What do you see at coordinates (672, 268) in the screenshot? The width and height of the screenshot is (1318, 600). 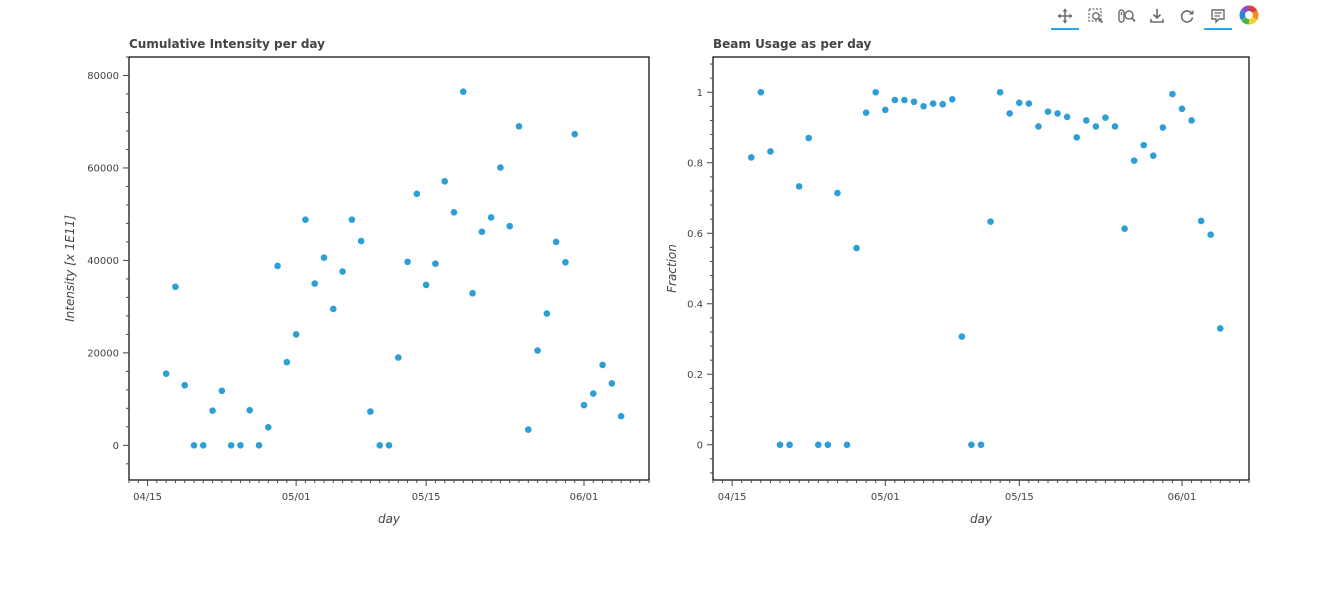 I see `beam-usage-y-axis-label: Fraction` at bounding box center [672, 268].